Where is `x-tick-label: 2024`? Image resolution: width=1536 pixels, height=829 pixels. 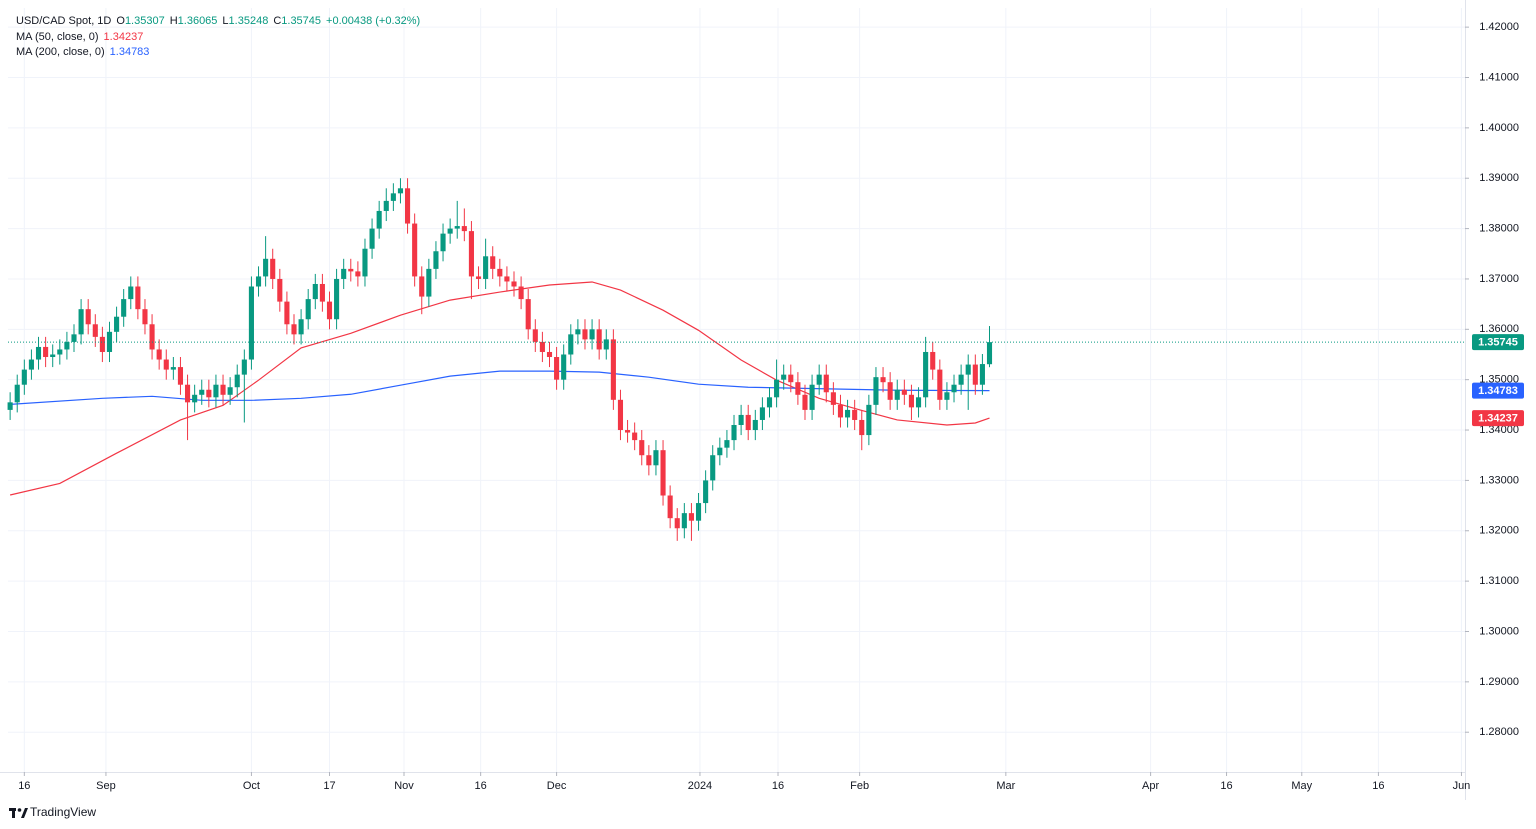 x-tick-label: 2024 is located at coordinates (700, 786).